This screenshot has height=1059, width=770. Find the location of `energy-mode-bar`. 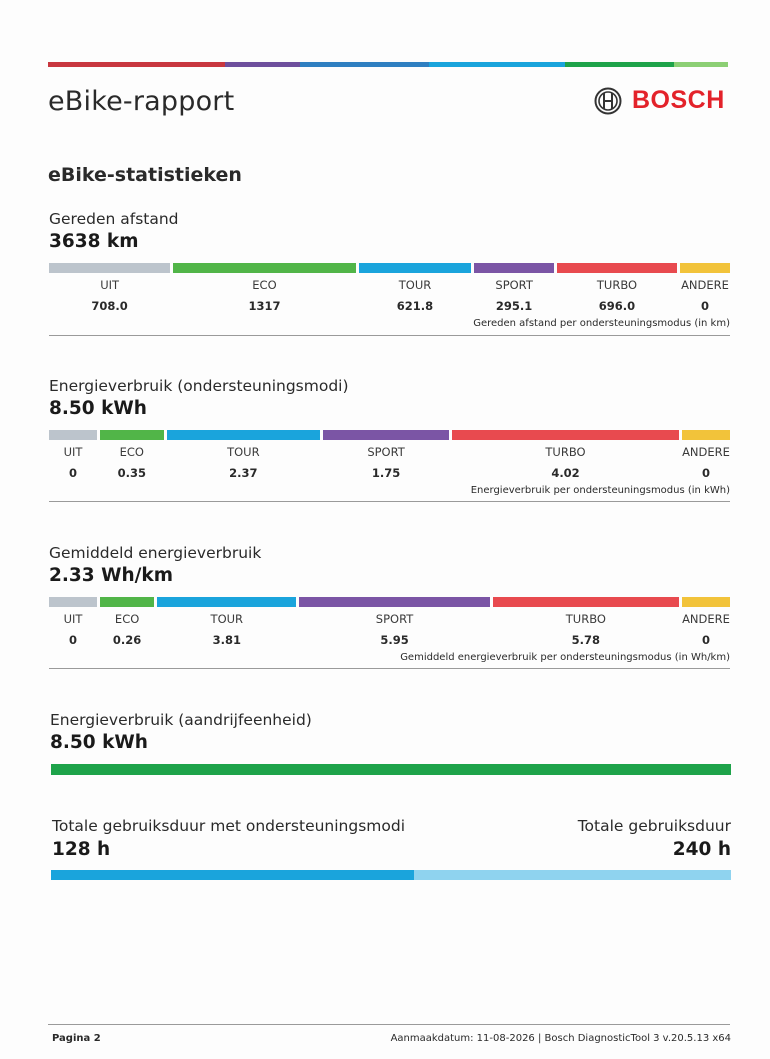

energy-mode-bar is located at coordinates (389, 435).